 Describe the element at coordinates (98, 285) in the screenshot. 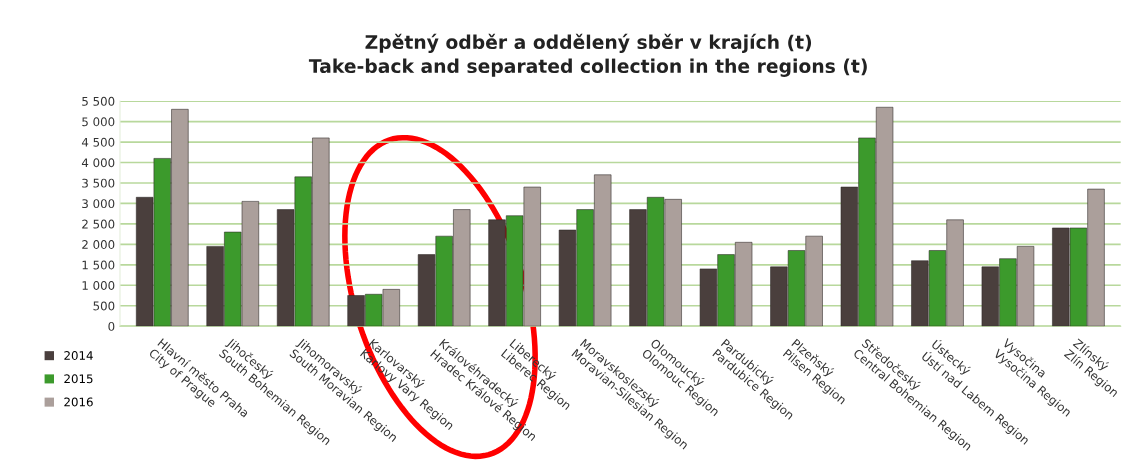

I see `y-tick-label: 1 000` at that location.